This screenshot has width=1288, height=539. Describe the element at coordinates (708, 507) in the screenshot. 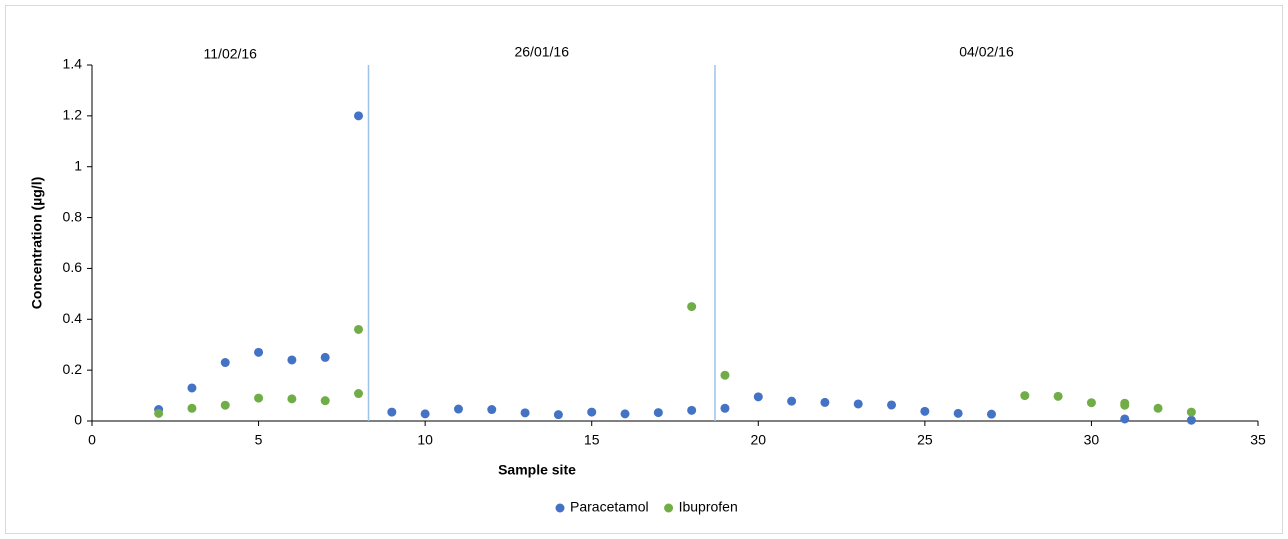

I see `legend-label: Ibuprofen` at that location.